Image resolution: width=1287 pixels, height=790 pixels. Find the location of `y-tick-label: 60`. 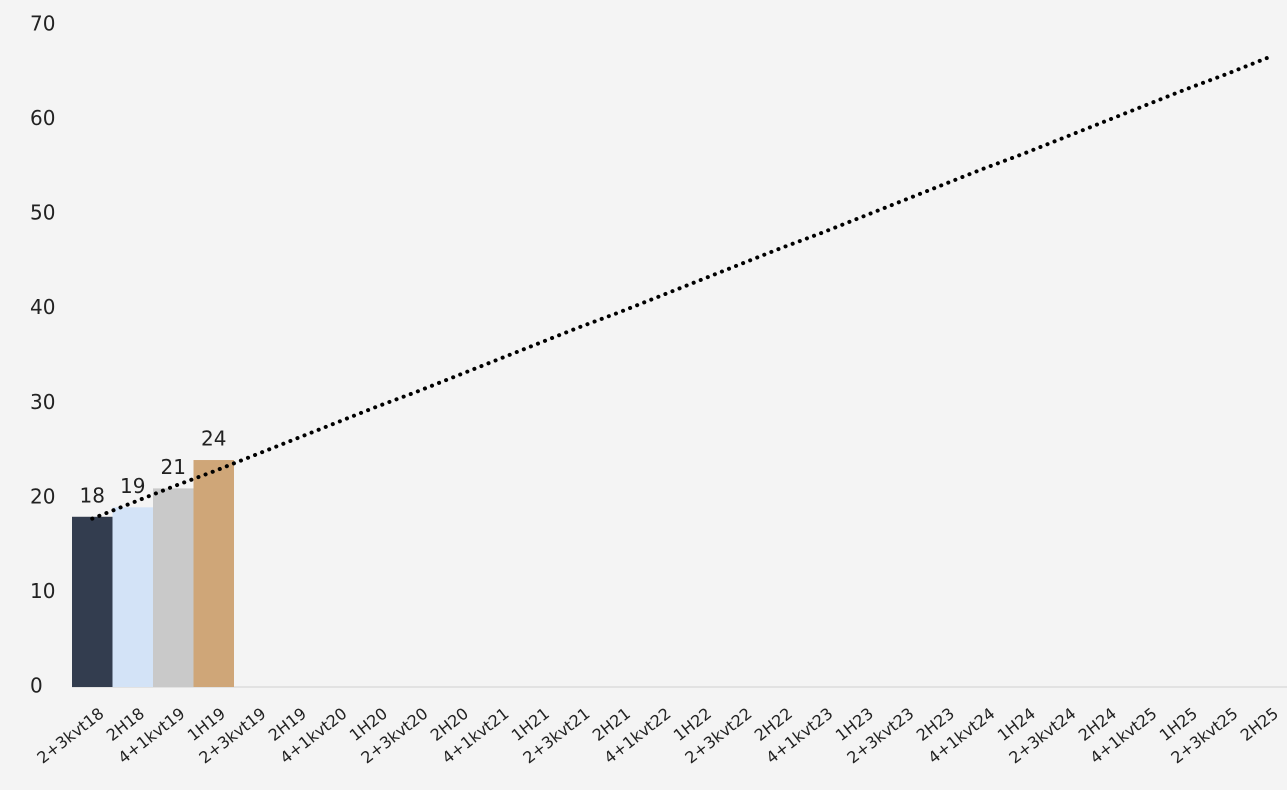

y-tick-label: 60 is located at coordinates (42, 118).